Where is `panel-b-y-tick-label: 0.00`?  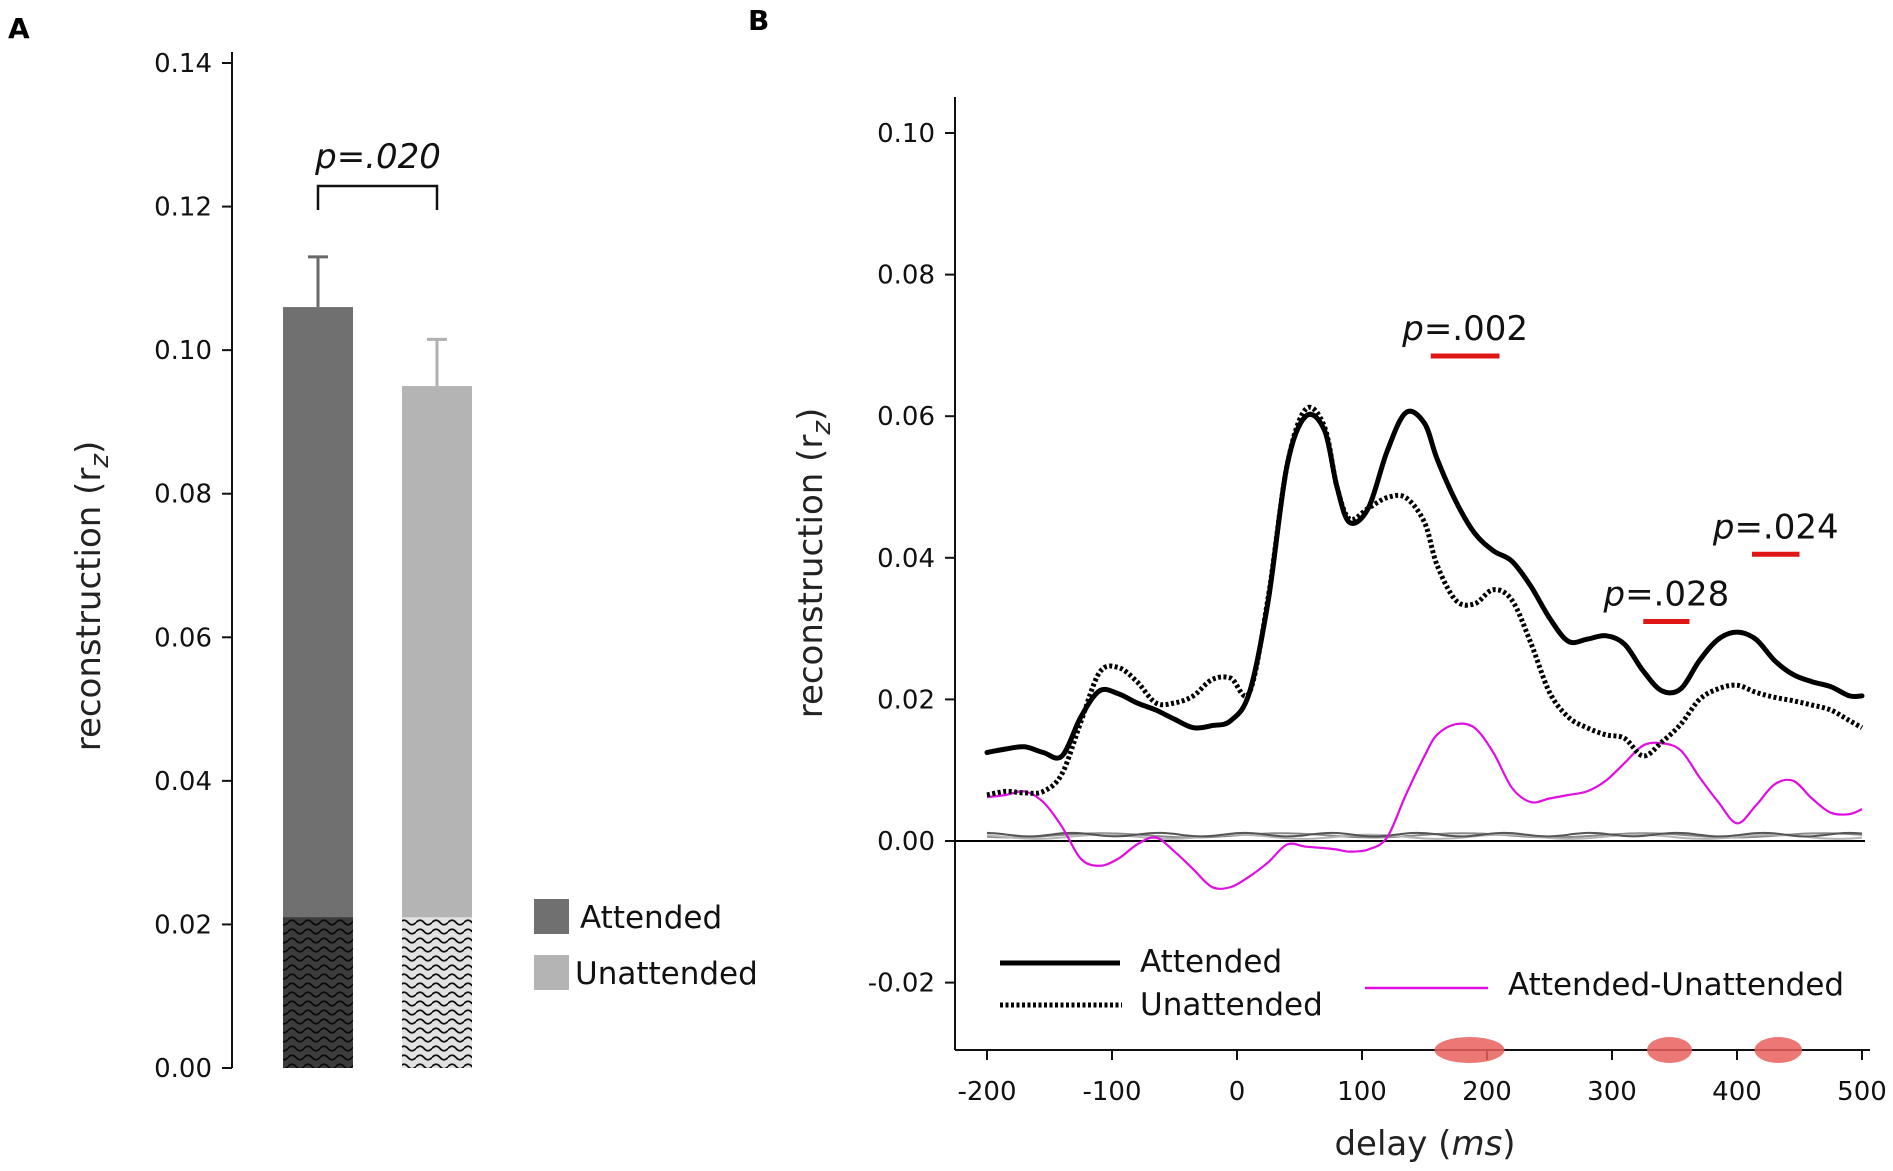
panel-b-y-tick-label: 0.00 is located at coordinates (906, 842).